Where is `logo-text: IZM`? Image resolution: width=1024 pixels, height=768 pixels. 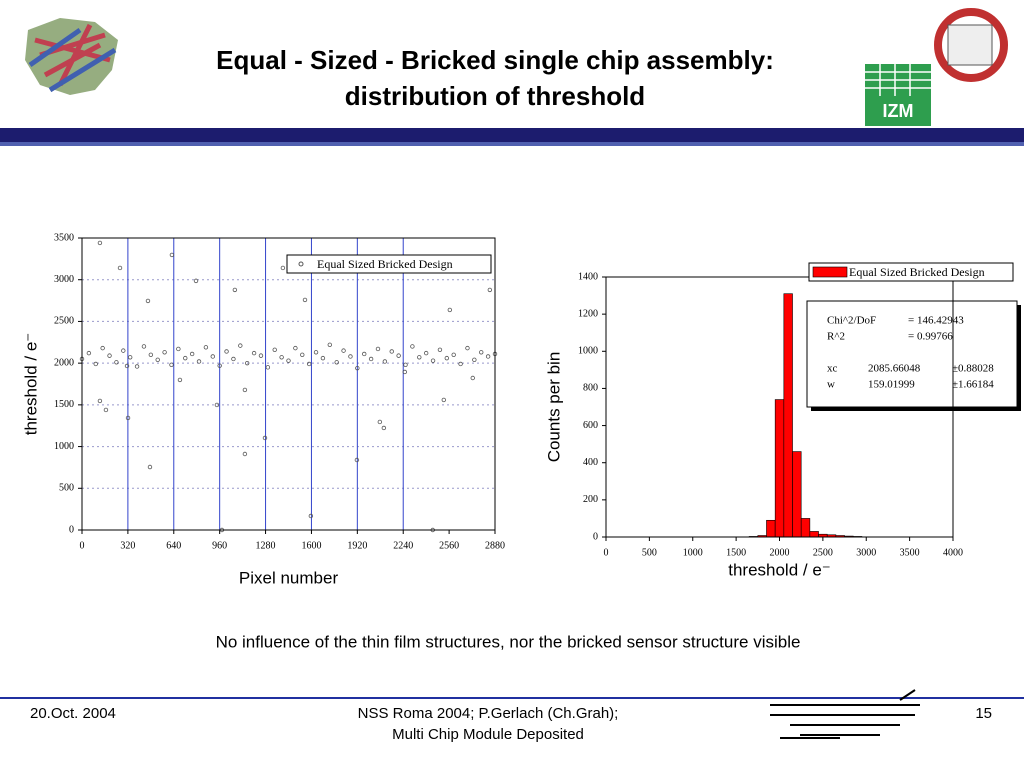
logo-text: IZM is located at coordinates (898, 111).